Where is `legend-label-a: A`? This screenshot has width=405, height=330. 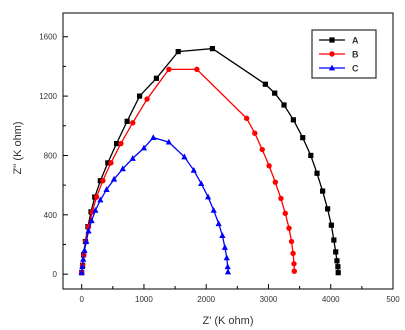 legend-label-a: A is located at coordinates (355, 41).